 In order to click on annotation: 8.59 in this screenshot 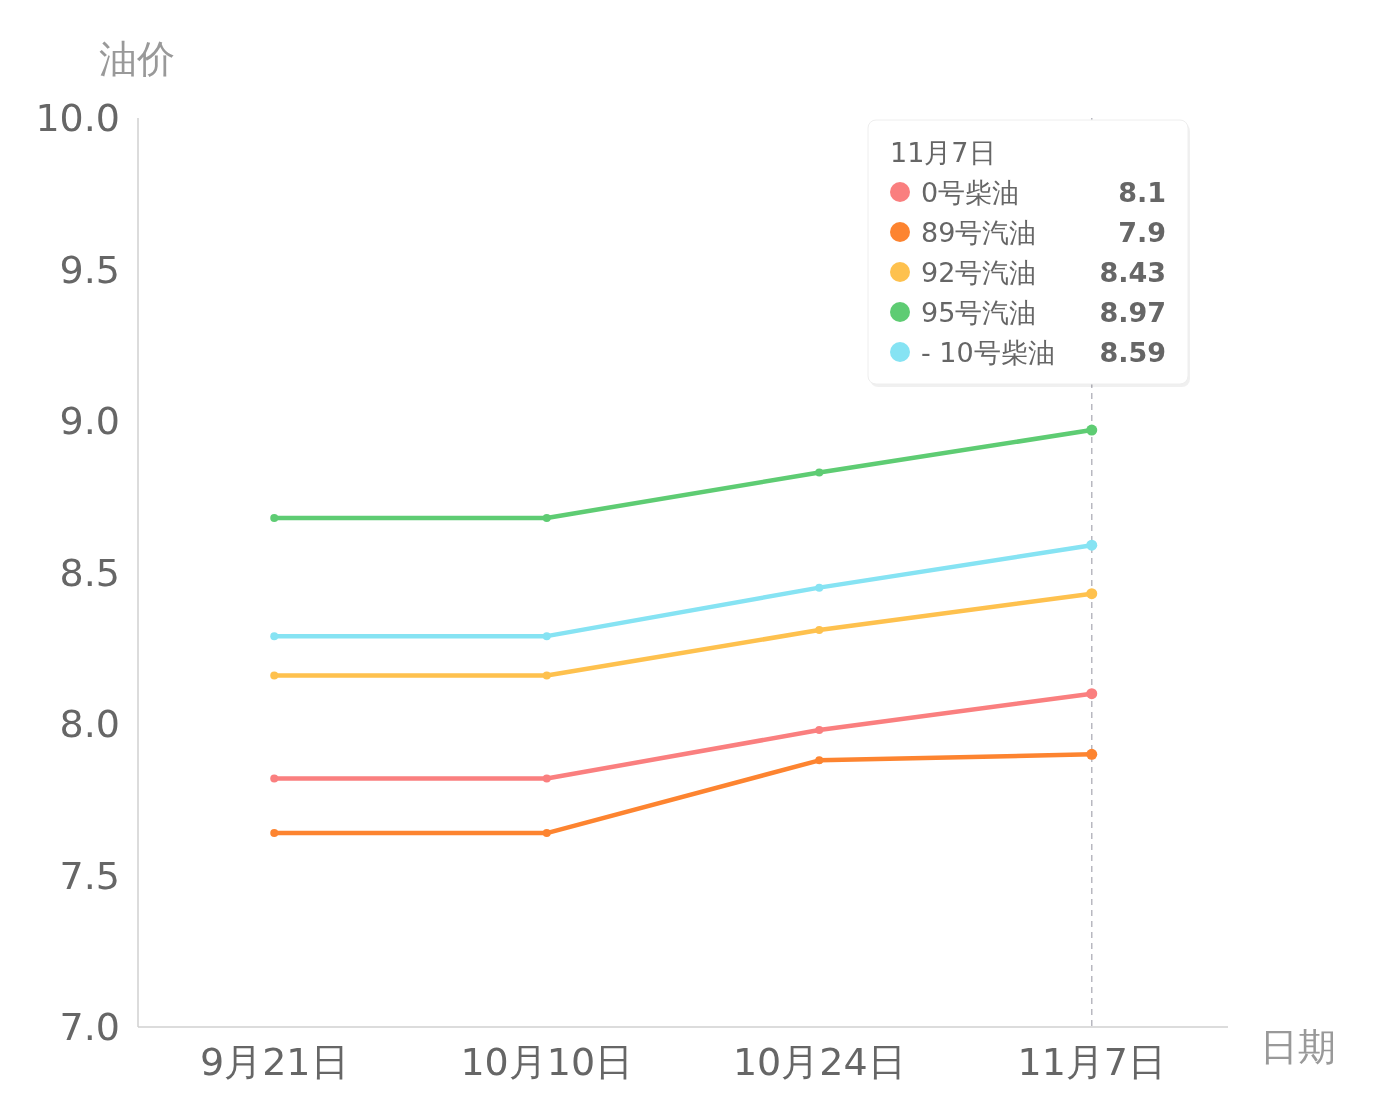, I will do `click(1132, 352)`.